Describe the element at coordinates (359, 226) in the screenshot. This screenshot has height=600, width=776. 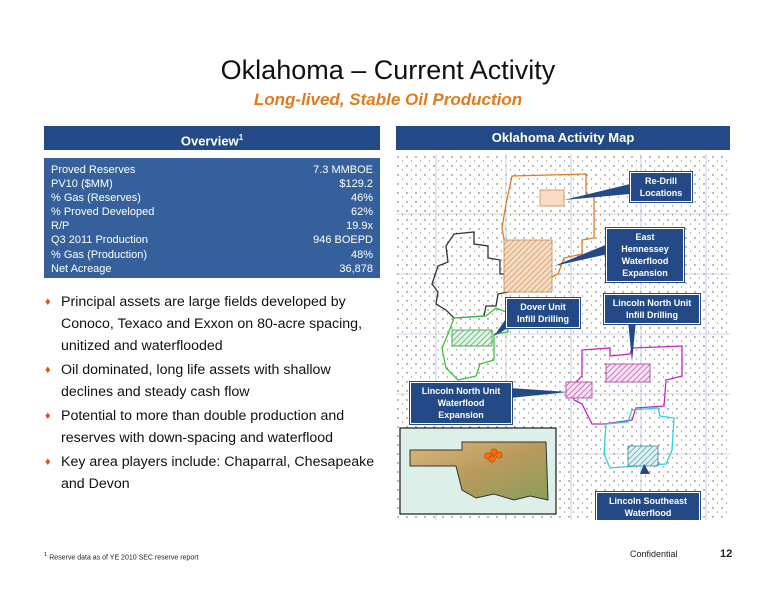
I see `stat-value: 19.9x` at that location.